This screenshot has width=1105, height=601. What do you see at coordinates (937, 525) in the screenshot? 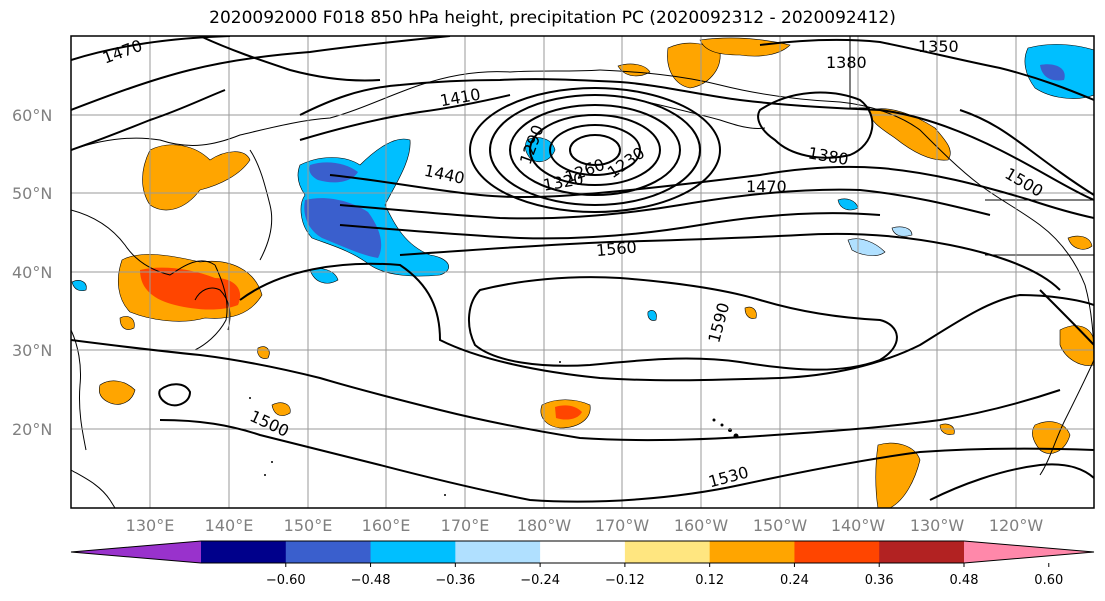
I see `lon-label-130w: 130°W` at bounding box center [937, 525].